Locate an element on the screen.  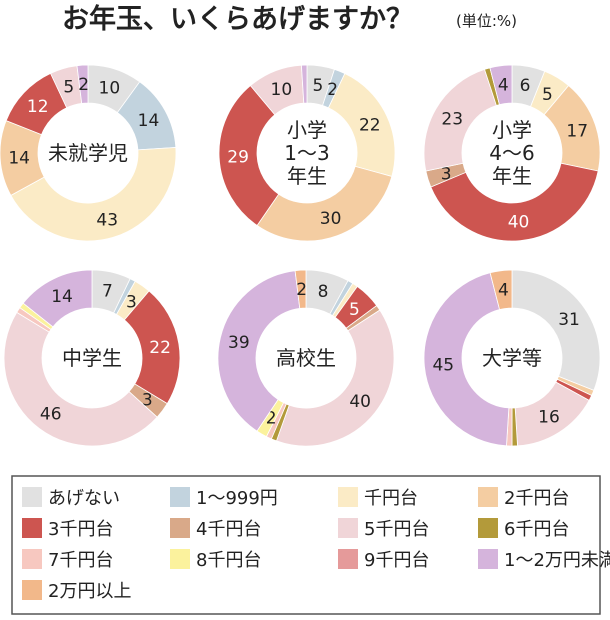
data-label-6-7: 16 is located at coordinates (549, 417).